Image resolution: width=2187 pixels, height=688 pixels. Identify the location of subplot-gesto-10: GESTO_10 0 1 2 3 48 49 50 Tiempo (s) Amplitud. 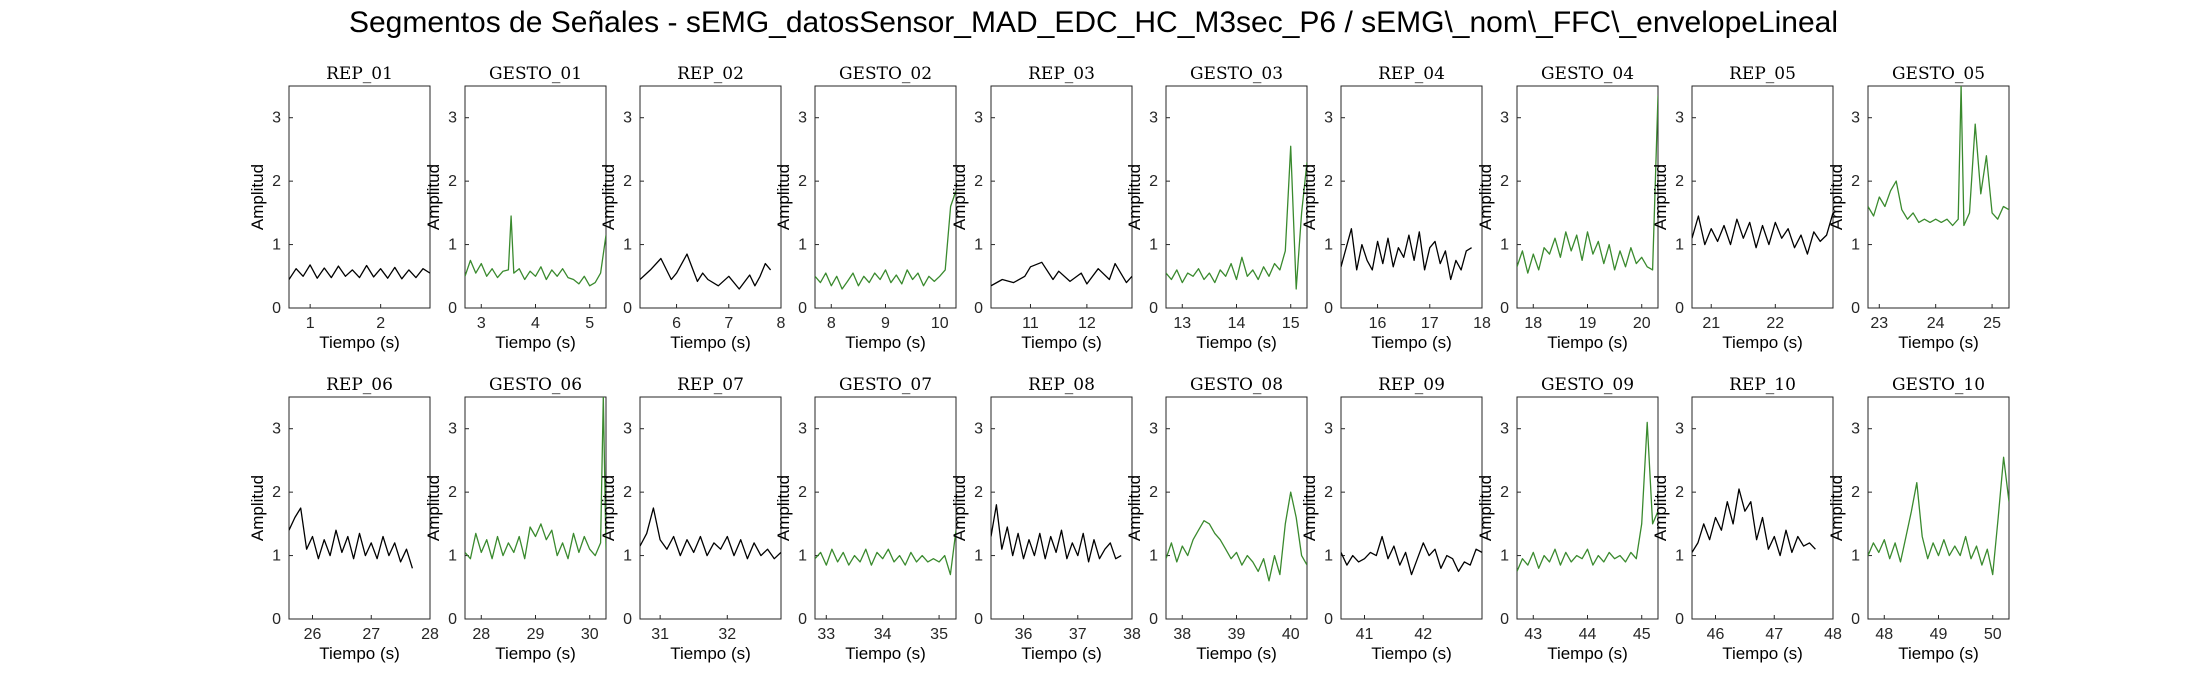
(1918, 519).